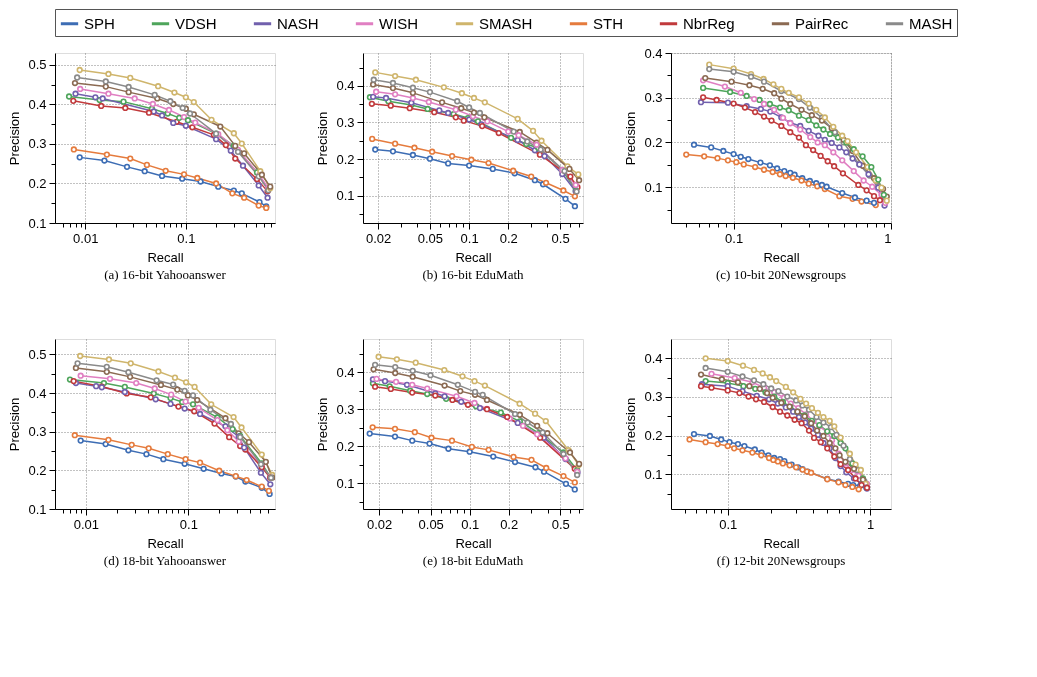 Image resolution: width=1037 pixels, height=677 pixels. Describe the element at coordinates (473, 274) in the screenshot. I see `text: (b) 16-bit EduMath` at that location.